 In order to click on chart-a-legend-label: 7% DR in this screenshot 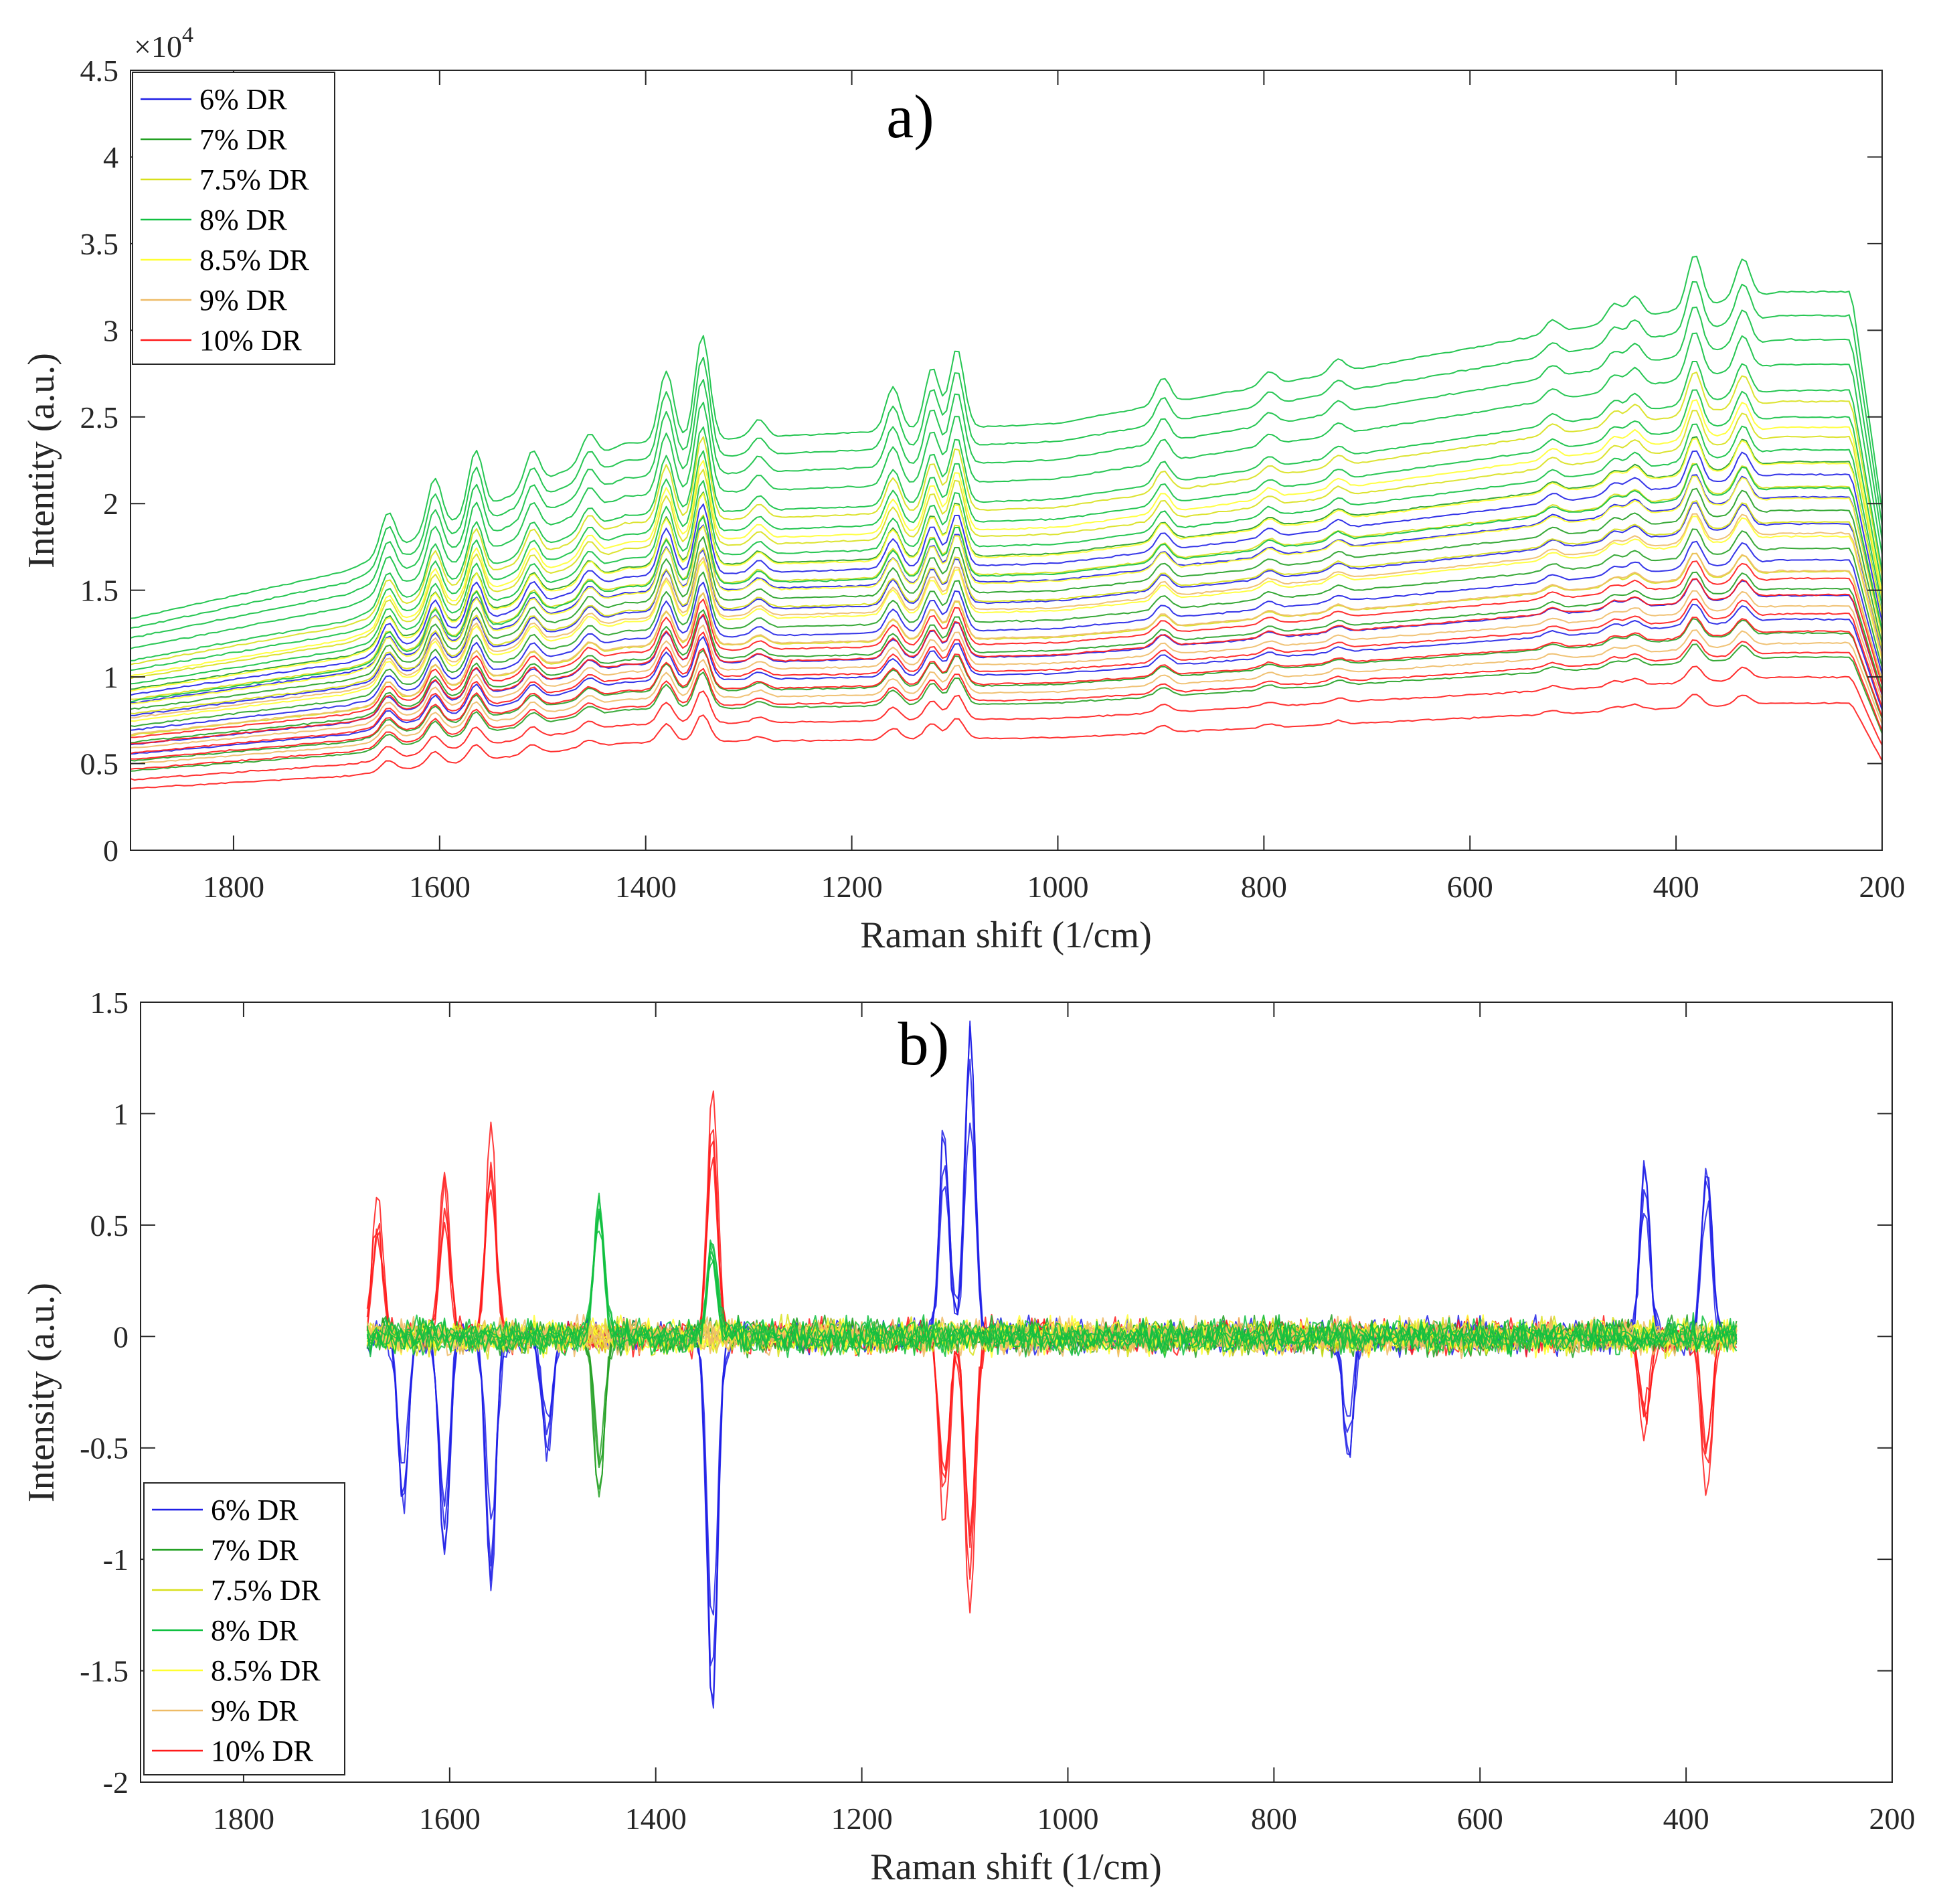, I will do `click(243, 139)`.